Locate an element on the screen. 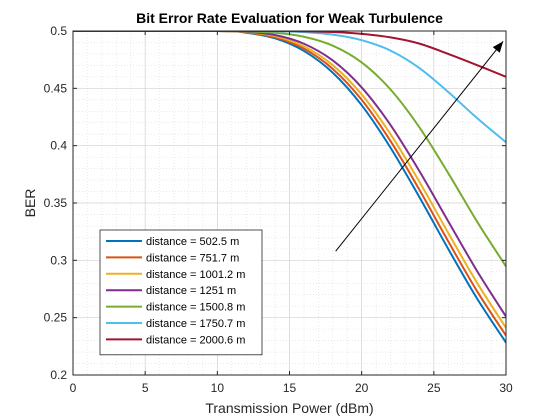  legend-box is located at coordinates (181, 292).